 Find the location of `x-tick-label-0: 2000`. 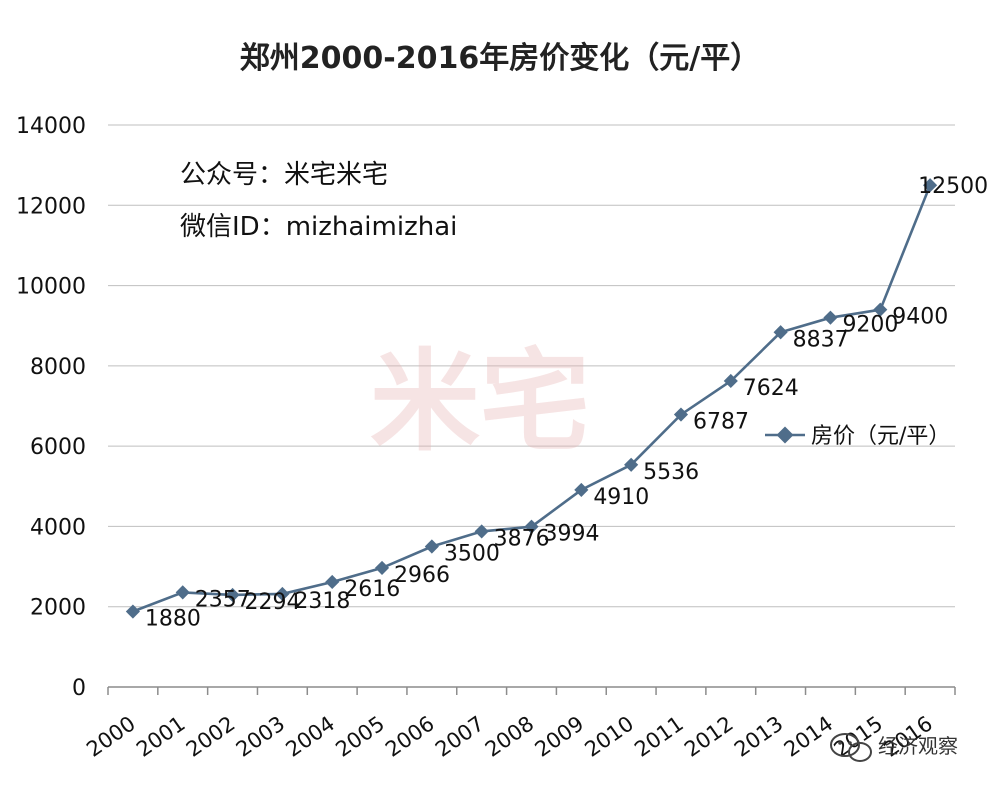

x-tick-label-0: 2000 is located at coordinates (111, 736).